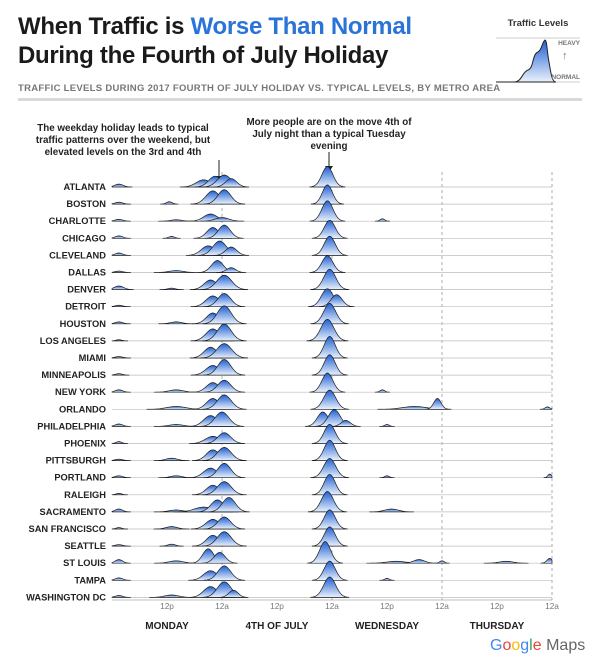 This screenshot has width=600, height=665. I want to click on city-label: RALEIGH, so click(85, 495).